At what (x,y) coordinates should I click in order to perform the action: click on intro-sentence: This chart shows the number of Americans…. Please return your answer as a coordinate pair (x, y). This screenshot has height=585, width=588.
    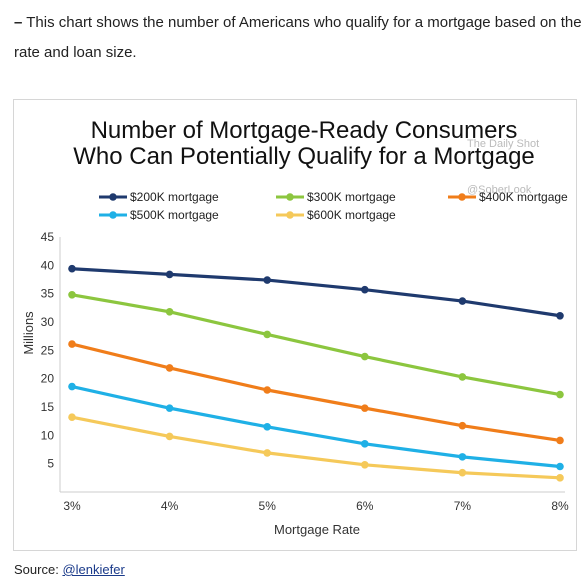
    Looking at the image, I should click on (298, 37).